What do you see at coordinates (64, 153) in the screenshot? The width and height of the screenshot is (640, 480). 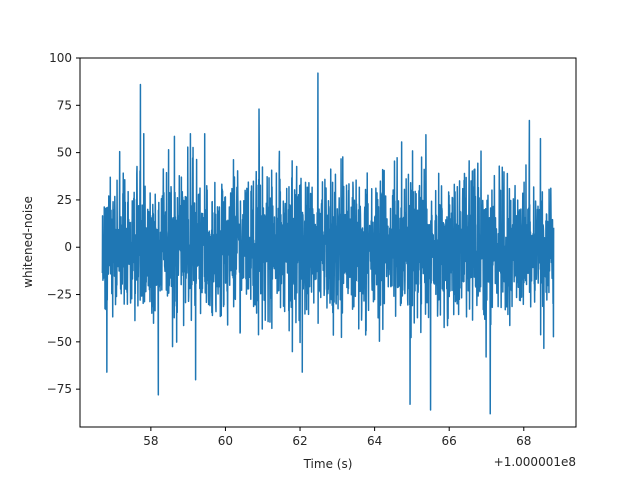 I see `y-tick-label: 50` at bounding box center [64, 153].